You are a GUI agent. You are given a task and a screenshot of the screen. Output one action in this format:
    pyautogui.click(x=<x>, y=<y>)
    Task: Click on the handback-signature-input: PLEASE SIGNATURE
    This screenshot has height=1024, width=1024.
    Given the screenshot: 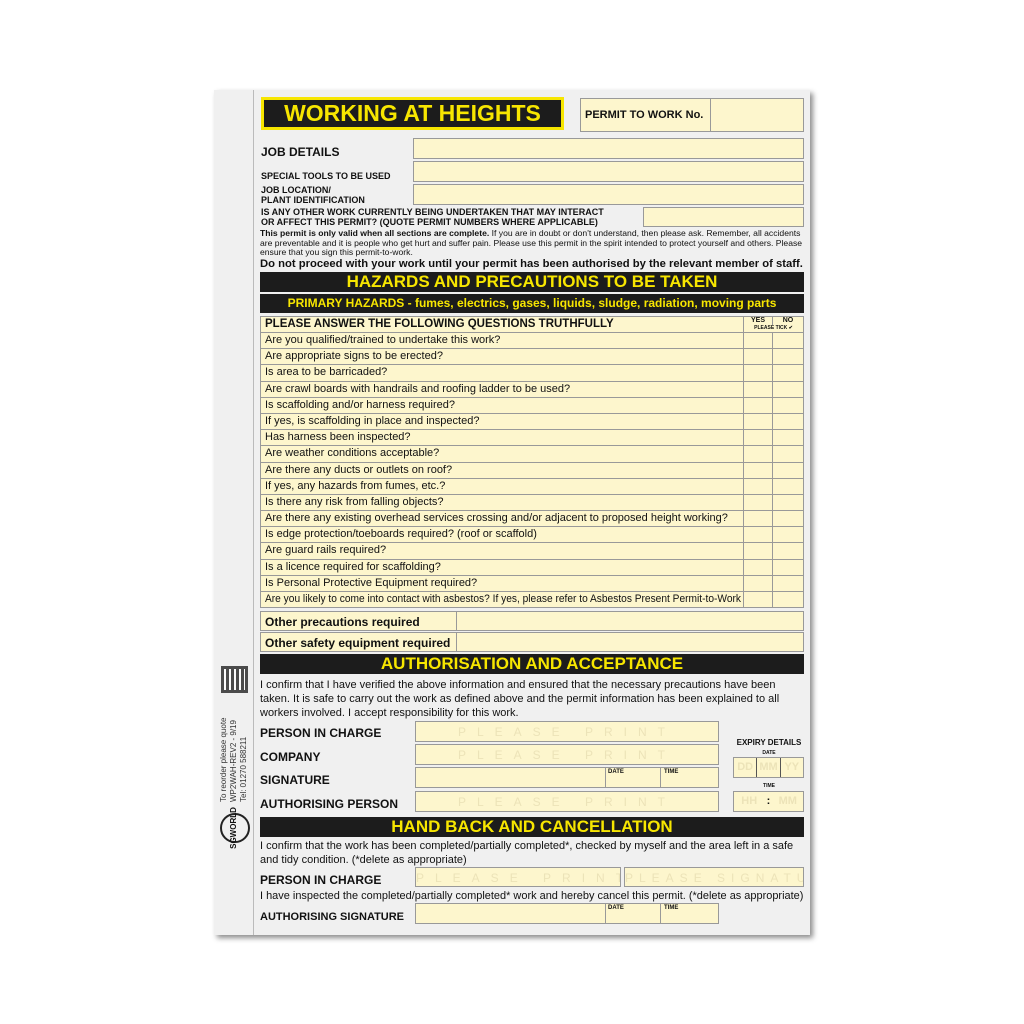 What is the action you would take?
    pyautogui.click(x=714, y=877)
    